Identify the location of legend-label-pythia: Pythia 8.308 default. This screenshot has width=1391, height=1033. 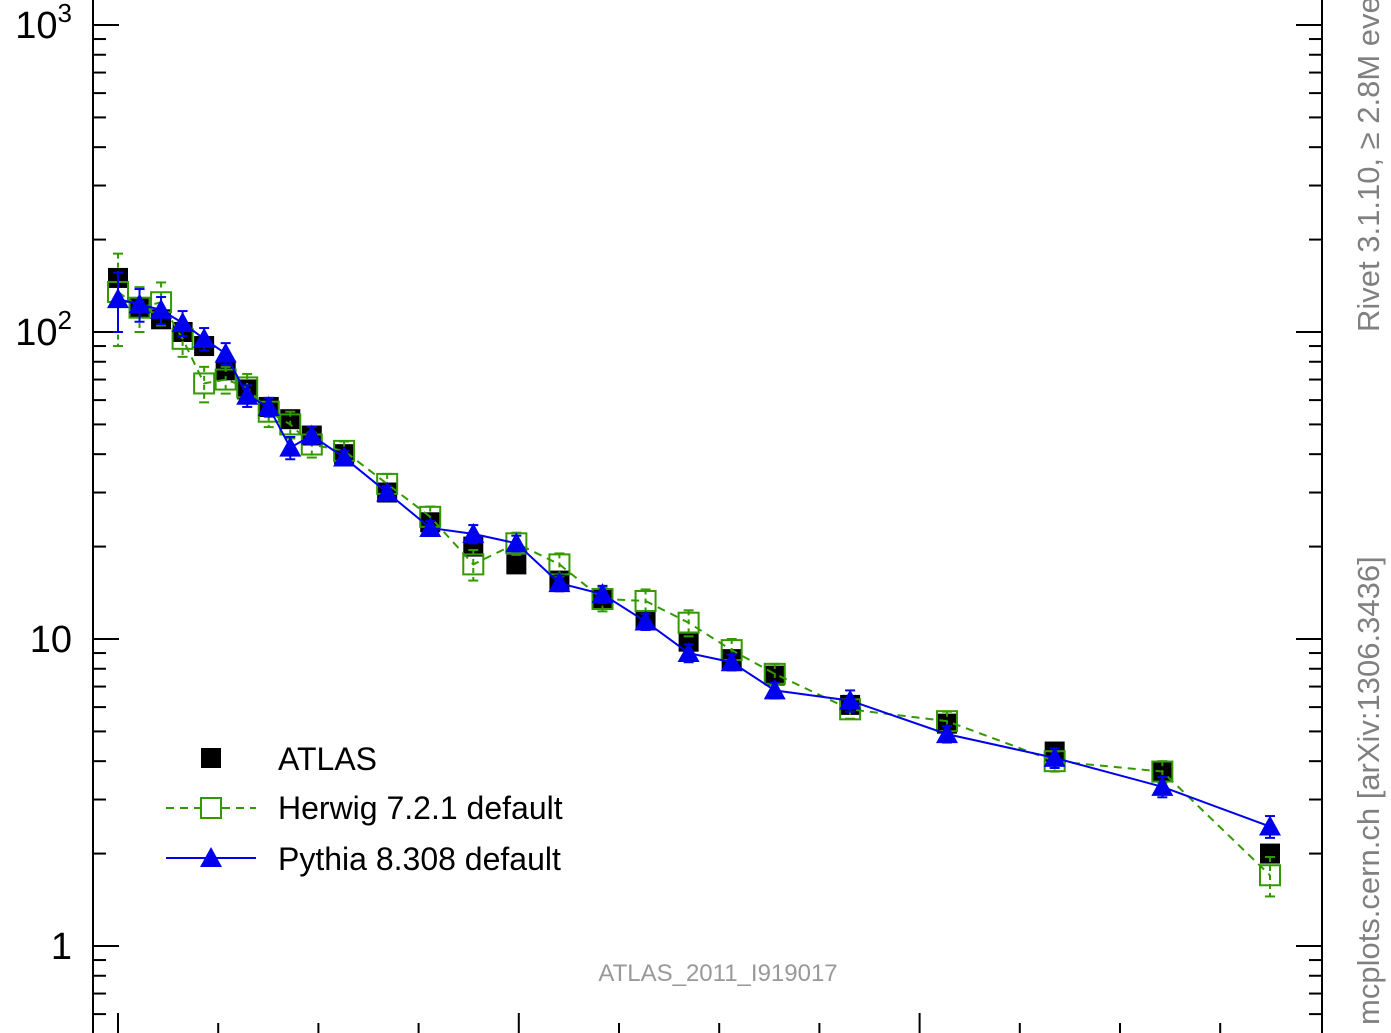
(419, 859).